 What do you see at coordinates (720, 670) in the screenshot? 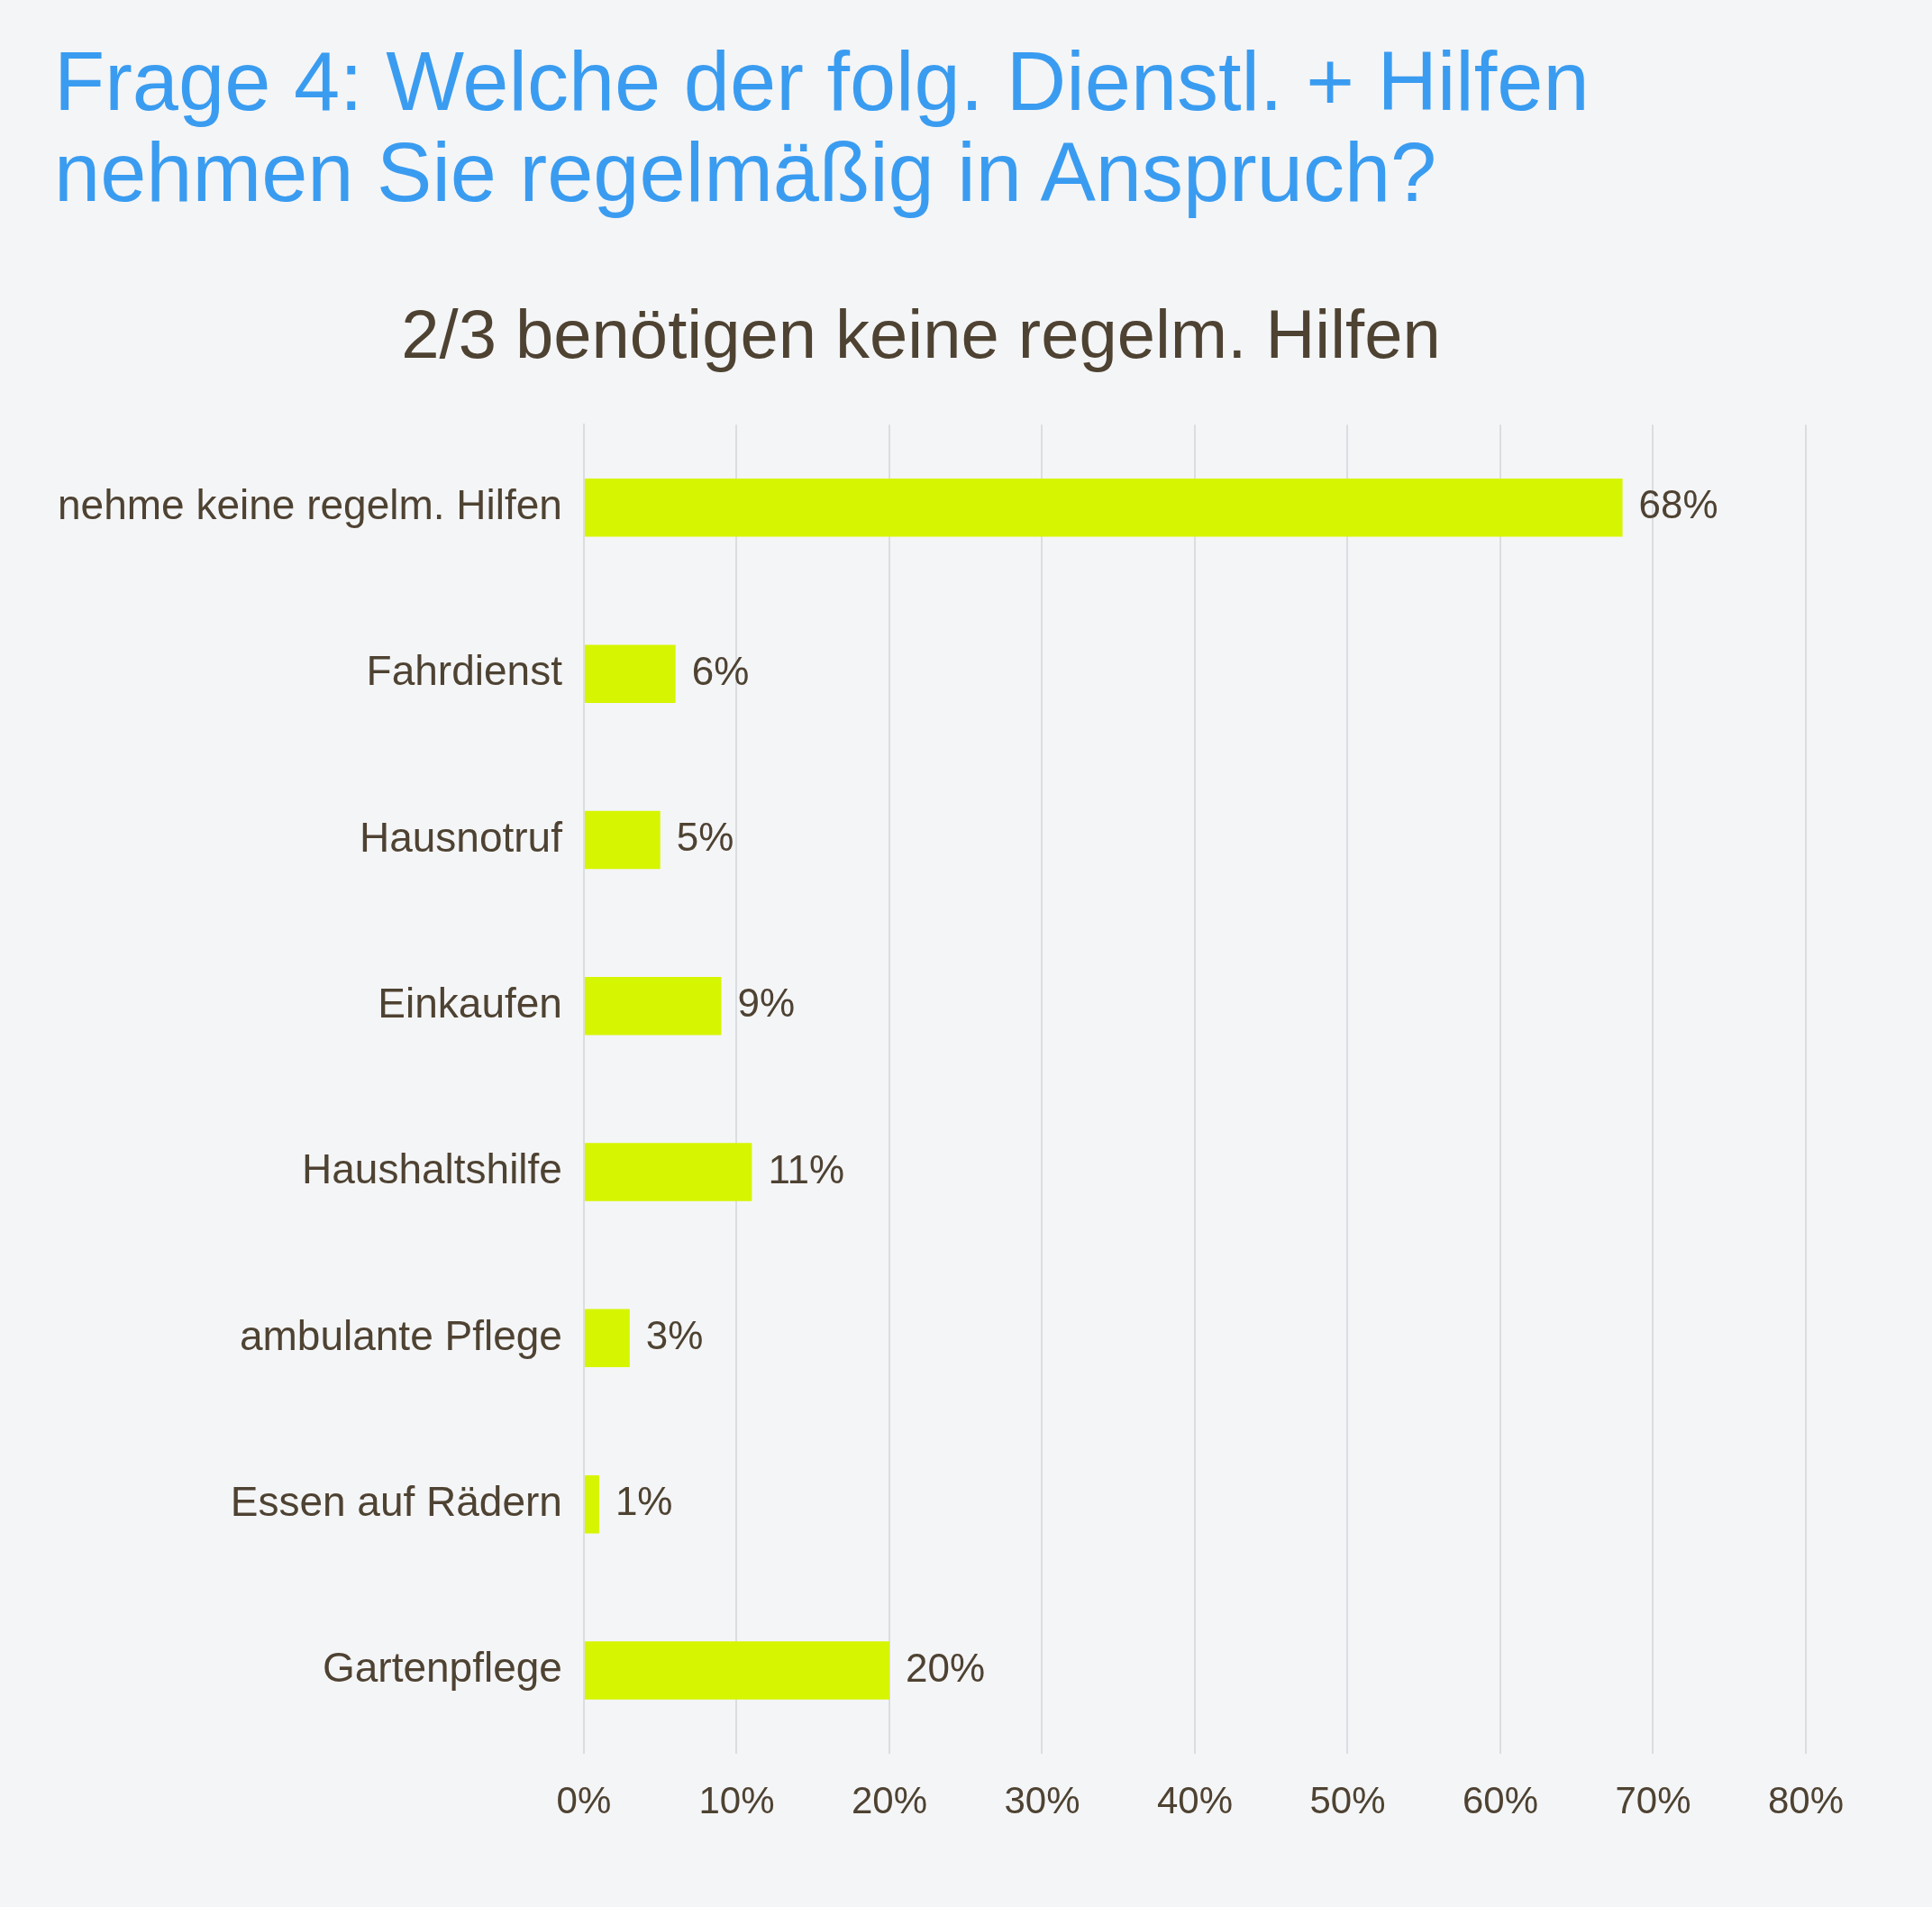
I see `data-label: 6%` at bounding box center [720, 670].